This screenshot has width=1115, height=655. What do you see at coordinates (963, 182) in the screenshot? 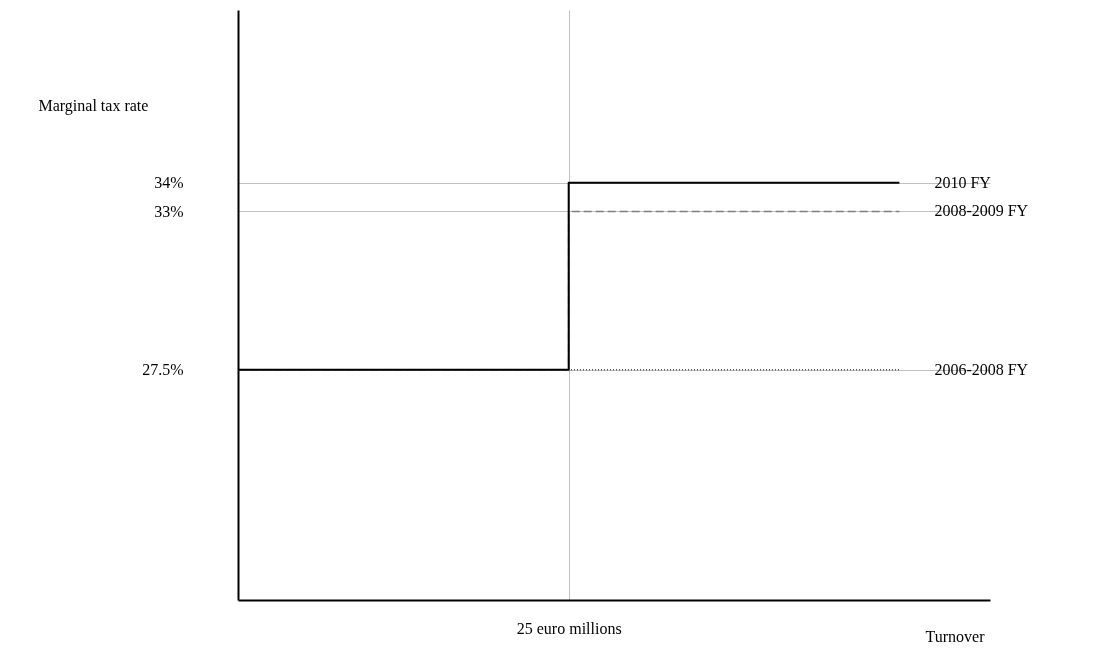
I see `text: 2010 FY` at bounding box center [963, 182].